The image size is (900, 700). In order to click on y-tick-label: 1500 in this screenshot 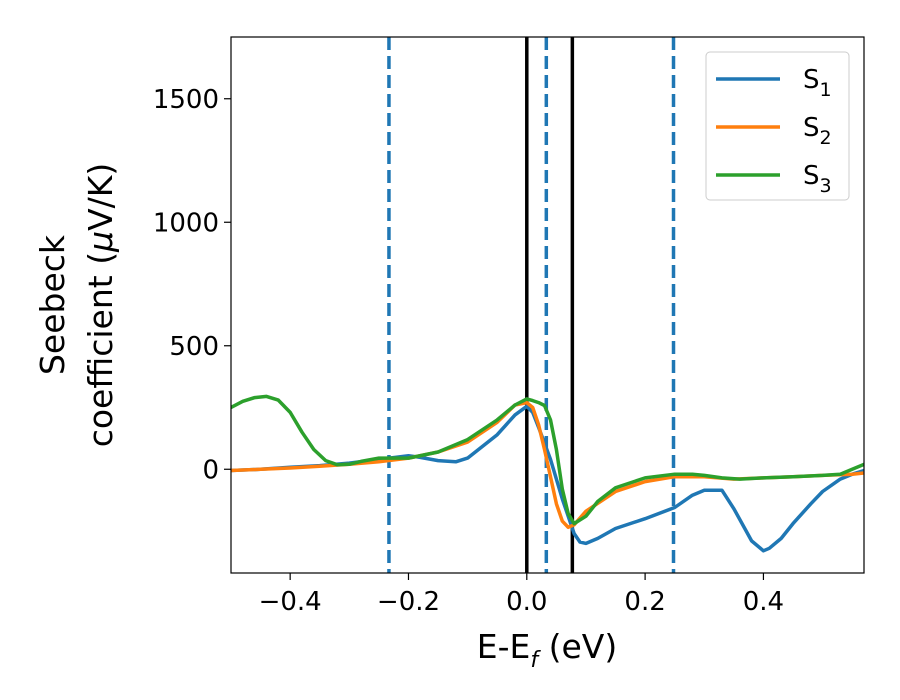, I will do `click(186, 100)`.